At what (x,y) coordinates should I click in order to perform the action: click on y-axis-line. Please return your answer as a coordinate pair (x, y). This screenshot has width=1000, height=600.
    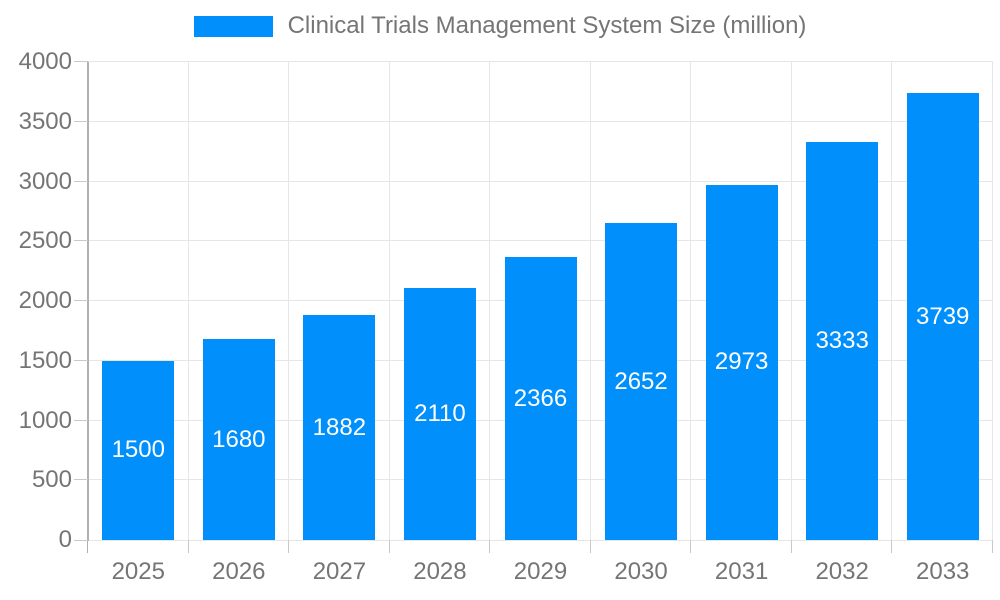
    Looking at the image, I should click on (88, 301).